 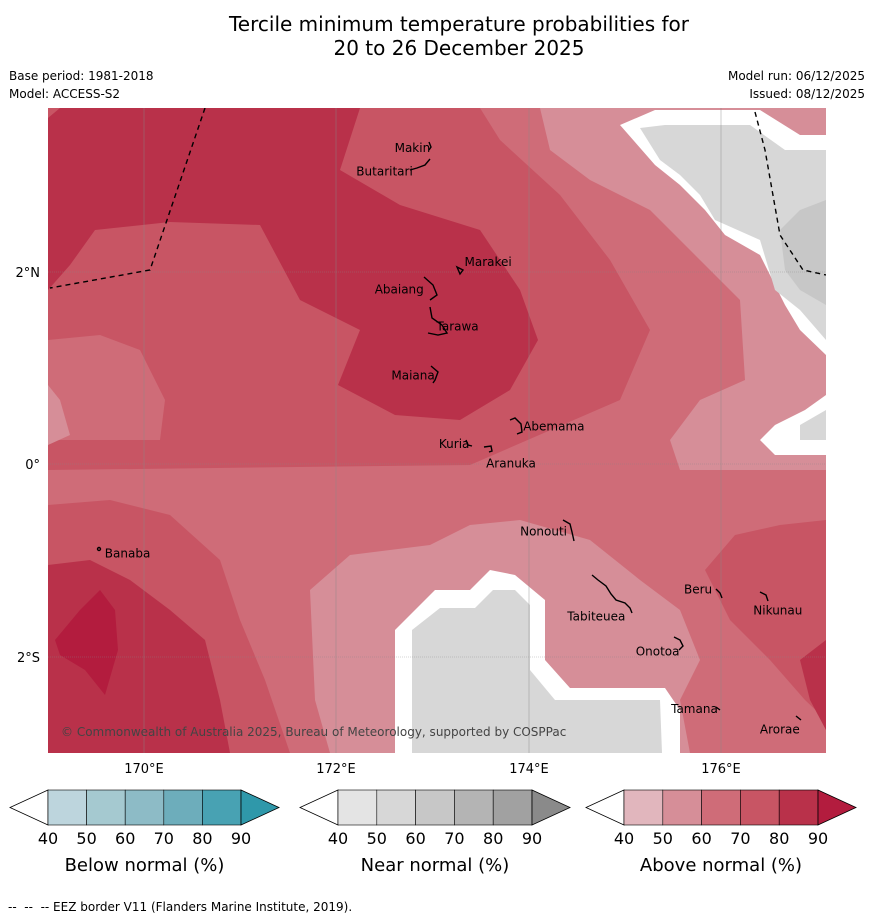 I want to click on island-abemama, so click(x=516, y=426).